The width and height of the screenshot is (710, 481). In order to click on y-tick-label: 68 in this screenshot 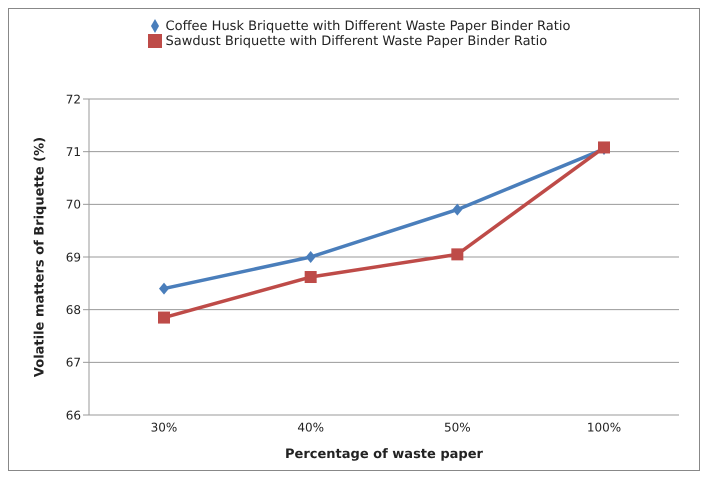, I will do `click(73, 309)`.